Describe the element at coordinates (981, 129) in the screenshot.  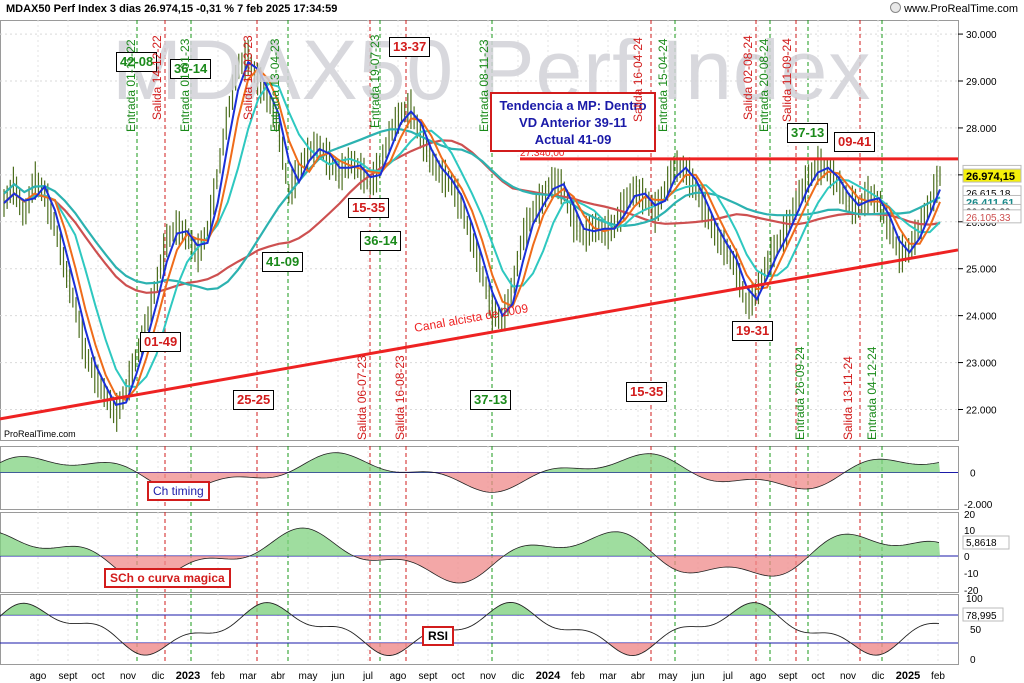
I see `y-tick-label: 28.000` at that location.